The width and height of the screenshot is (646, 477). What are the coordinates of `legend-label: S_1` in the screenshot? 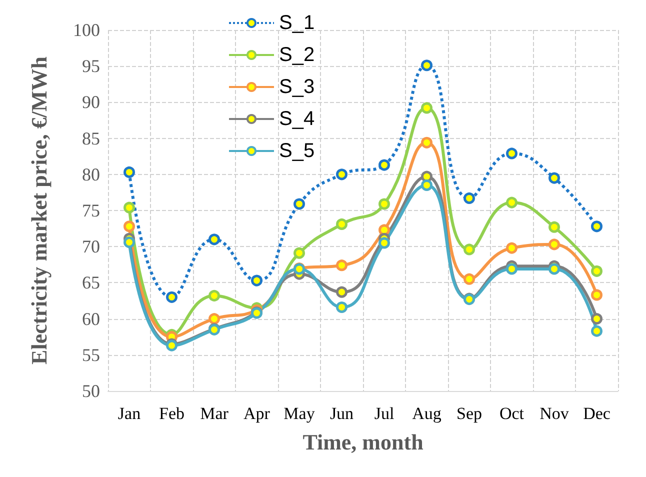 It's located at (297, 23).